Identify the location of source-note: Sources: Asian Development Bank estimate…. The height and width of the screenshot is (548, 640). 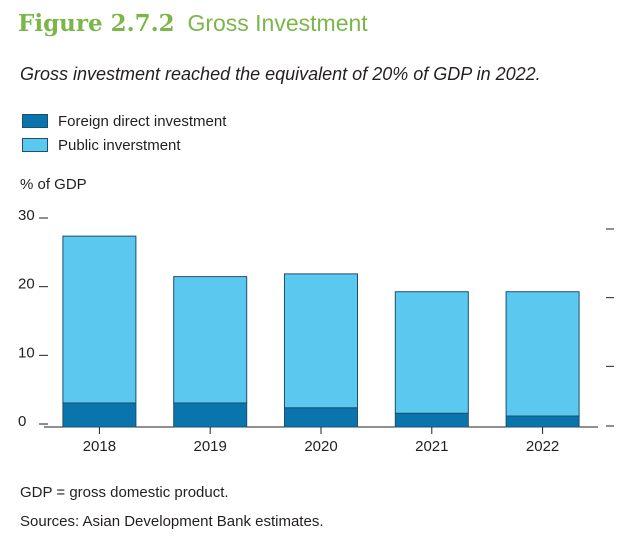
(172, 521).